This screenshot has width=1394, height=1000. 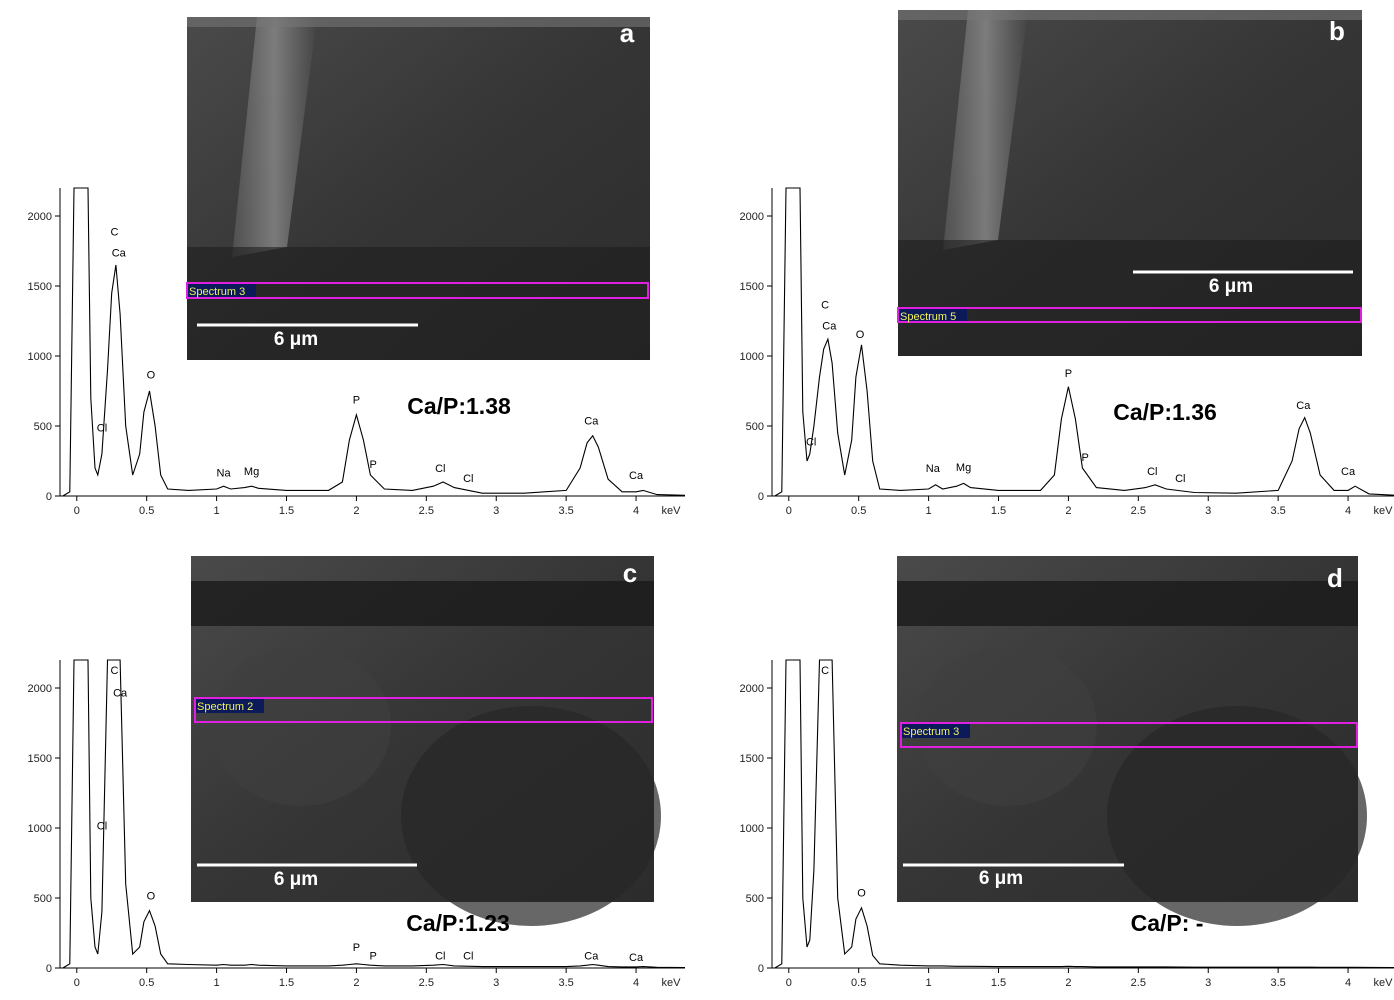 I want to click on panel-label: b, so click(x=1337, y=31).